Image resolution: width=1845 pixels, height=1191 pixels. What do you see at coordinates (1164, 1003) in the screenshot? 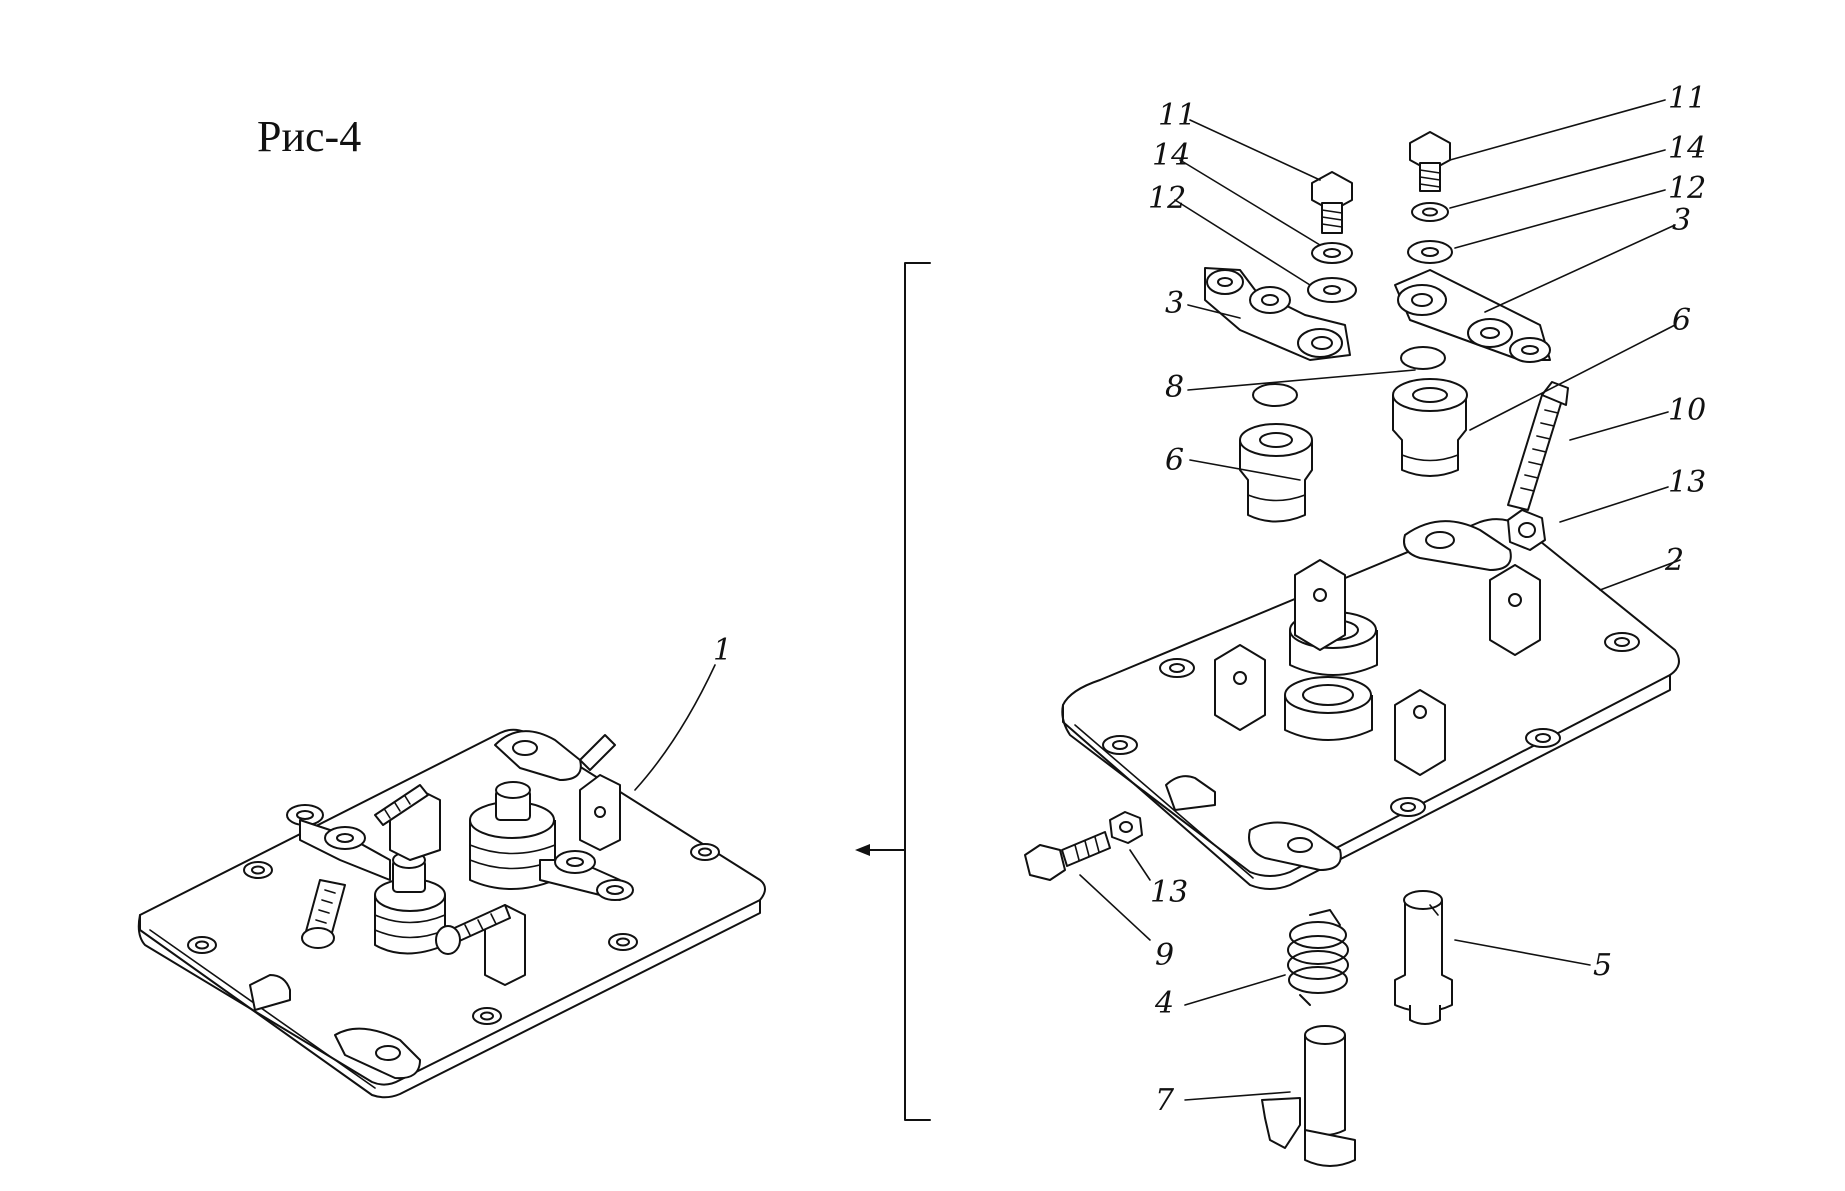
I see `callout-4: 4` at bounding box center [1164, 1003].